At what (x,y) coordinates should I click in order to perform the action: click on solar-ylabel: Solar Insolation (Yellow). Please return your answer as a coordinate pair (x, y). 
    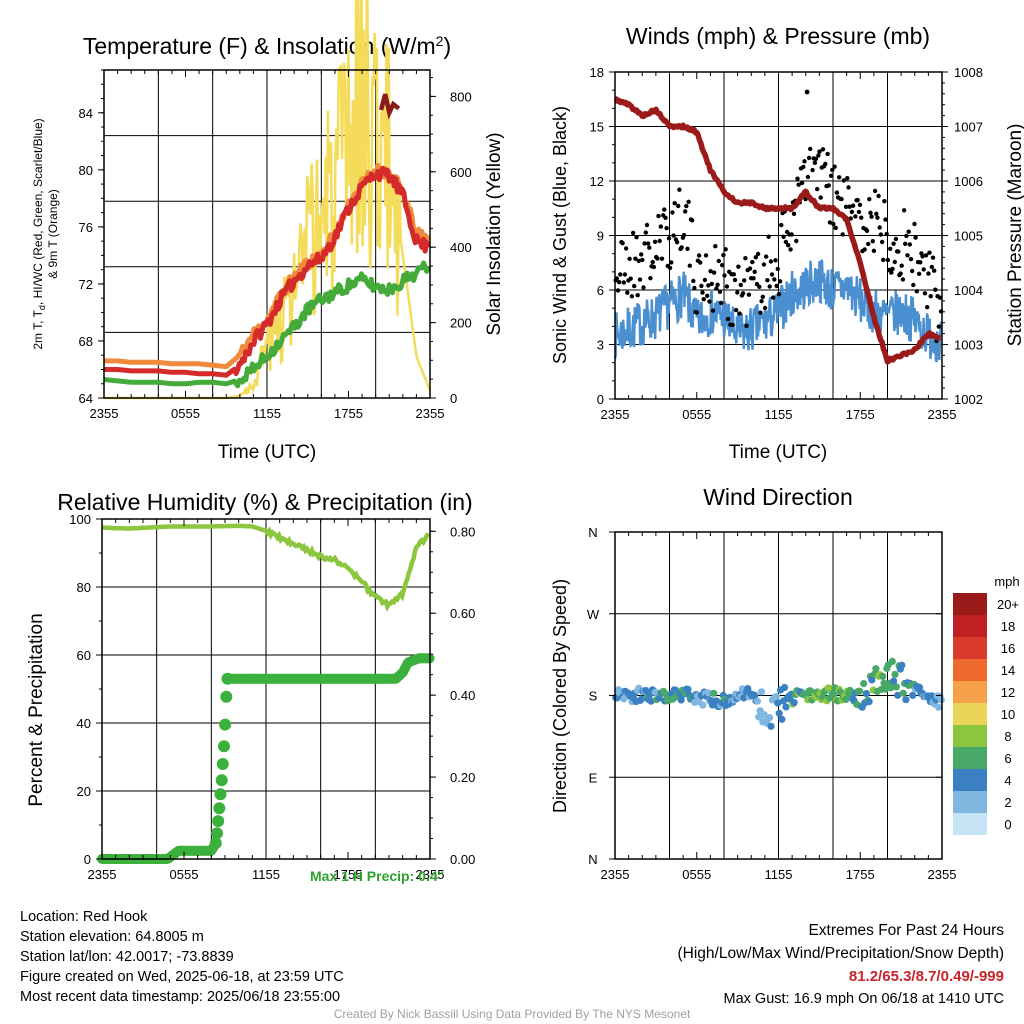
    Looking at the image, I should click on (494, 233).